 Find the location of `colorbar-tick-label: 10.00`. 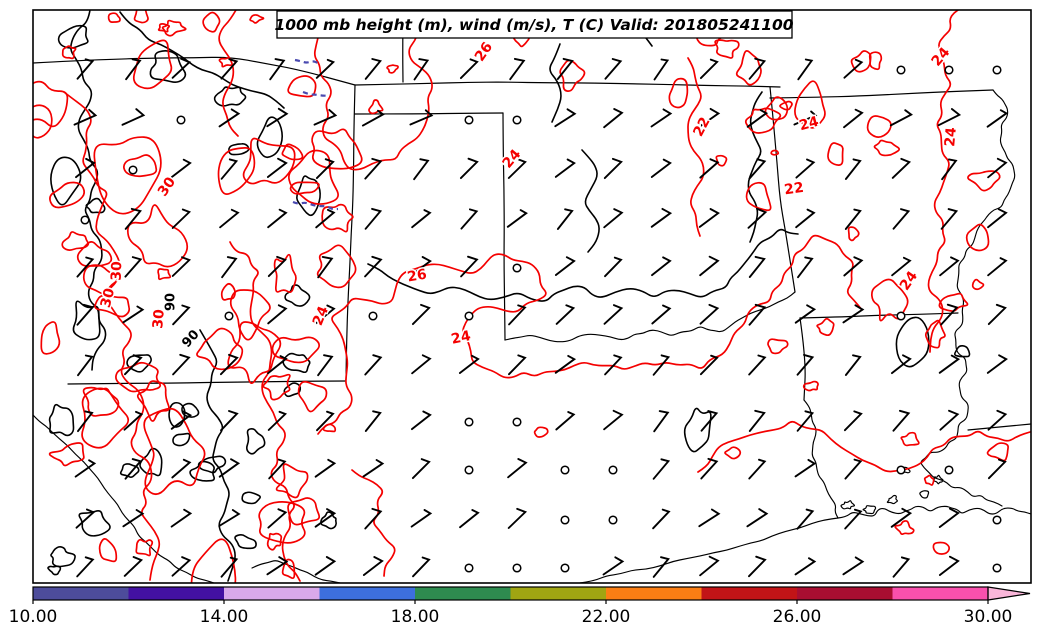

colorbar-tick-label: 10.00 is located at coordinates (33, 617).